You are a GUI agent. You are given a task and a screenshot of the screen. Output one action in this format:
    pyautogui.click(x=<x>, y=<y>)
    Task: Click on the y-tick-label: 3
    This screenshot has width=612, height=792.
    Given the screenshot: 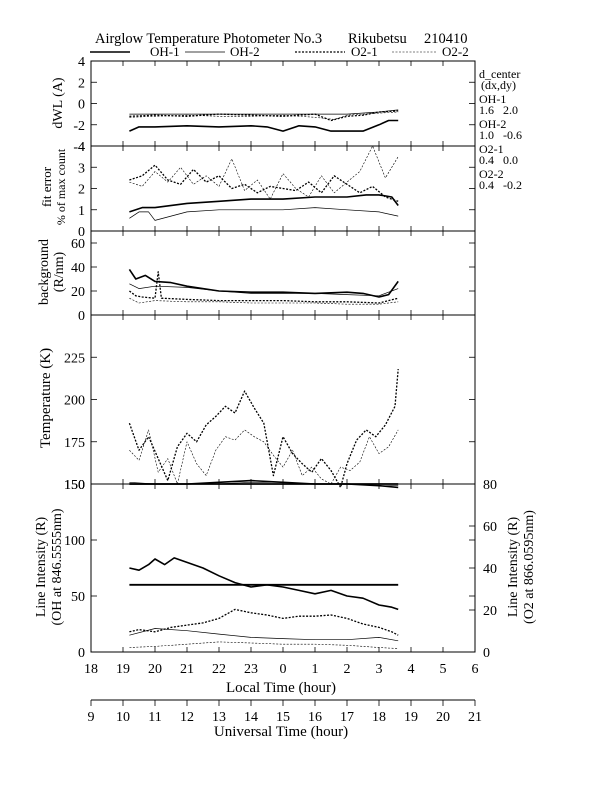 What is the action you would take?
    pyautogui.click(x=81, y=168)
    